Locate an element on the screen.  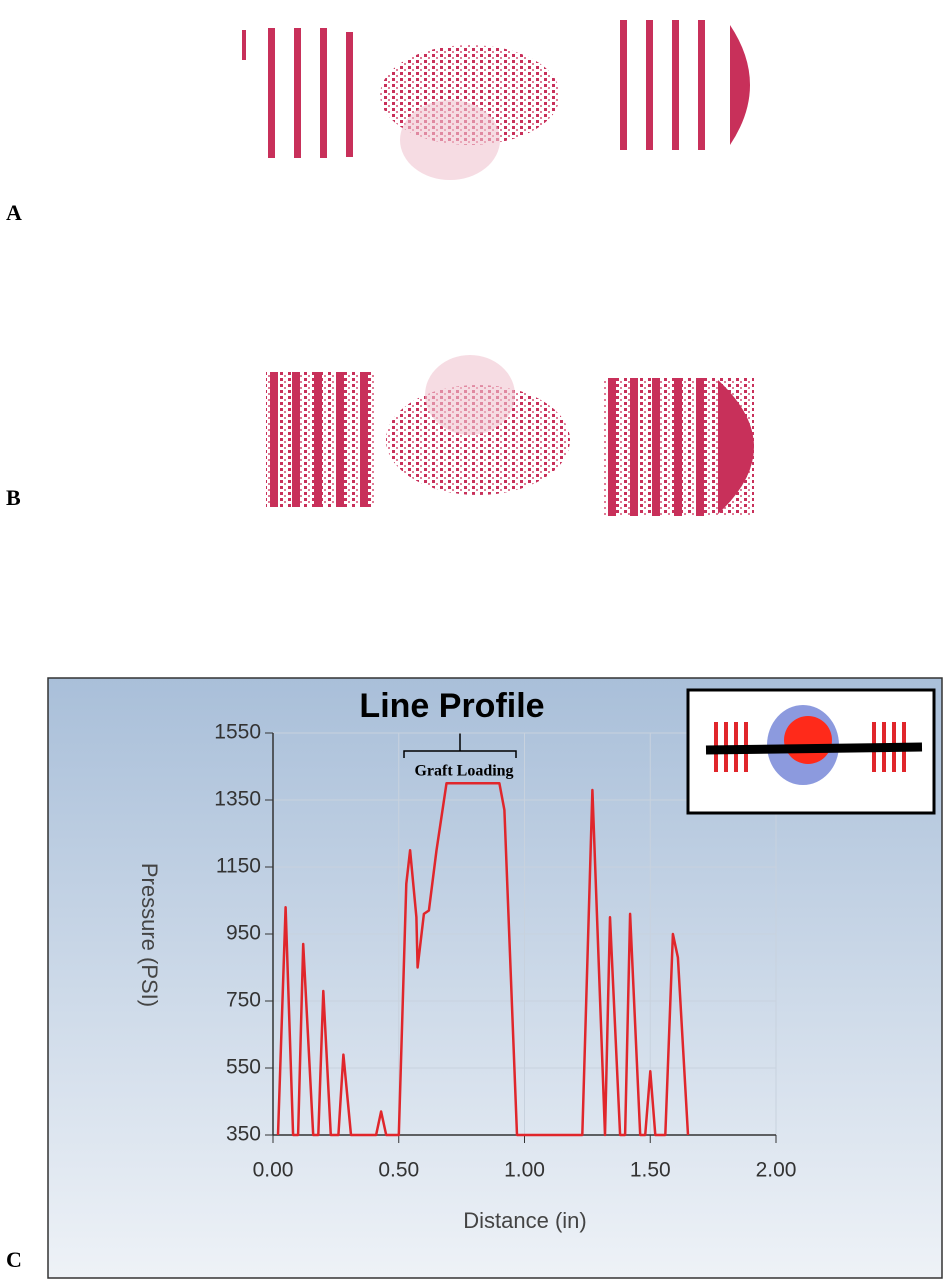
panel-b-image is located at coordinates (510, 435).